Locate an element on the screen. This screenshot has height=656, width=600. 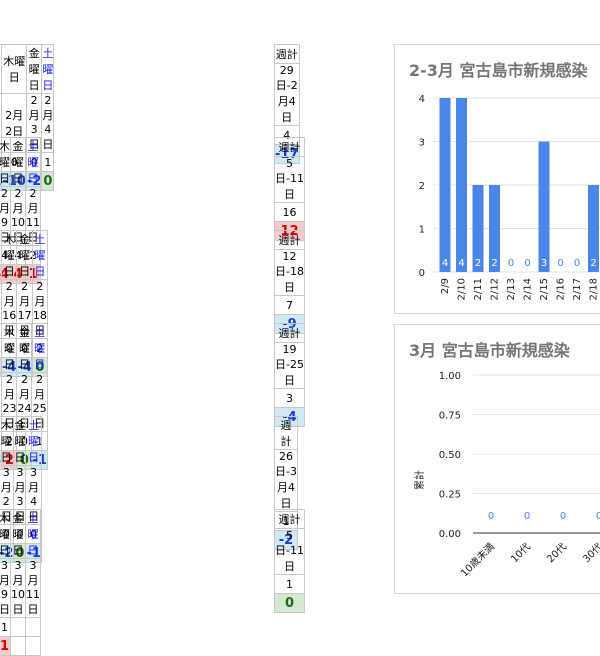
y-tick-label: 4 is located at coordinates (422, 99).